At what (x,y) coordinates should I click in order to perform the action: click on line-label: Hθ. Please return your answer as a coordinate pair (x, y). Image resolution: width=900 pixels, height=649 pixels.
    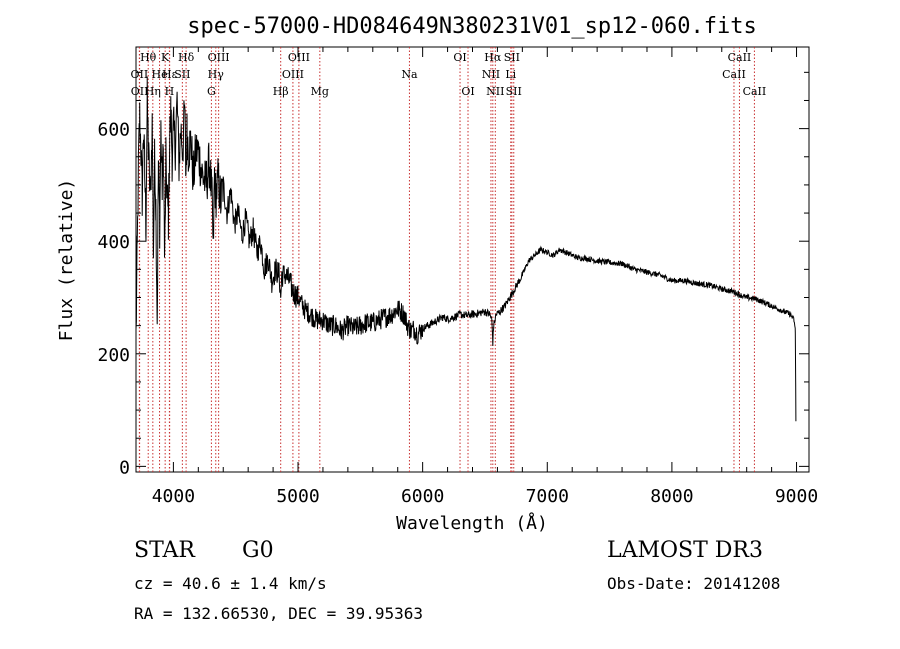
    Looking at the image, I should click on (148, 57).